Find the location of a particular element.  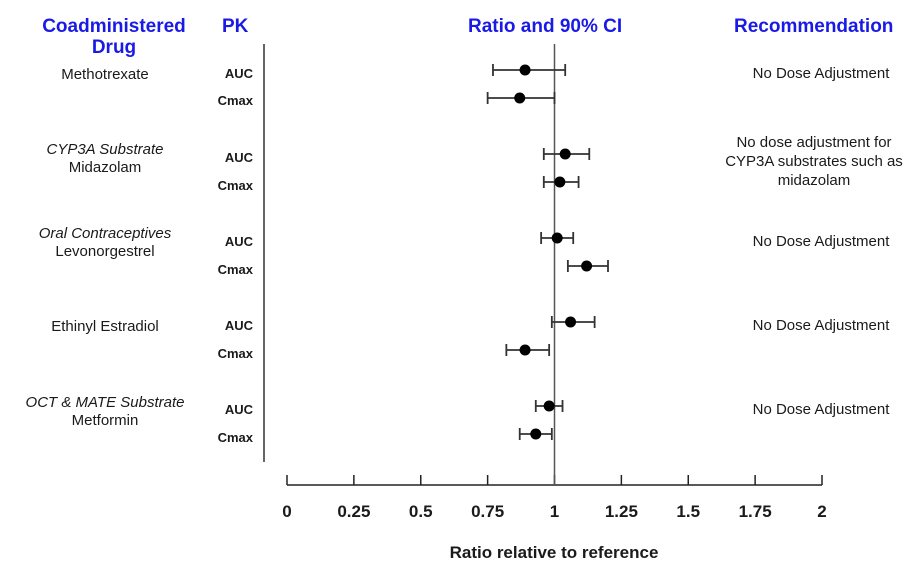

x-tick-label: 1 is located at coordinates (554, 511).